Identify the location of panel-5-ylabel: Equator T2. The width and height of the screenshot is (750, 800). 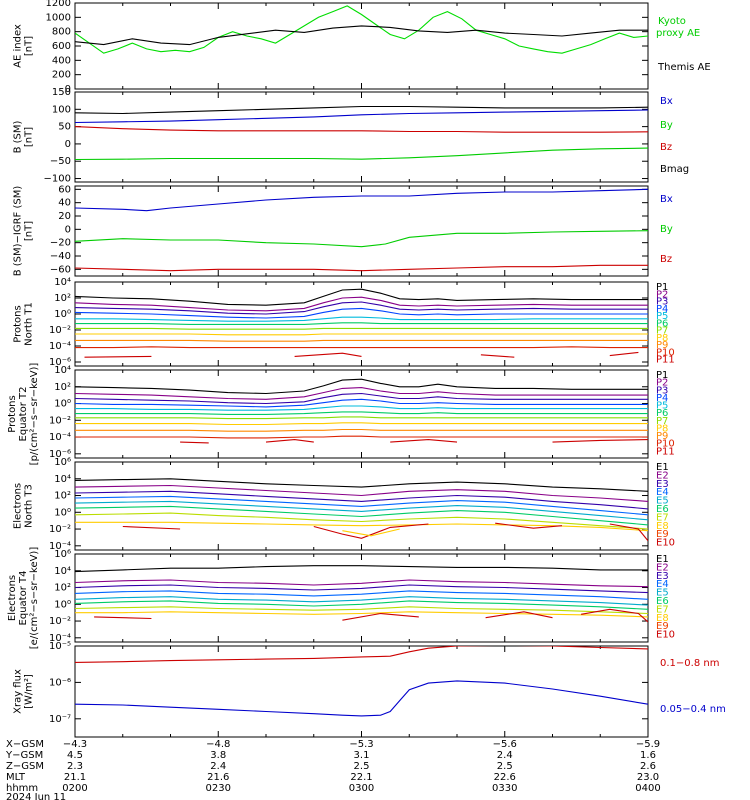
(23, 414).